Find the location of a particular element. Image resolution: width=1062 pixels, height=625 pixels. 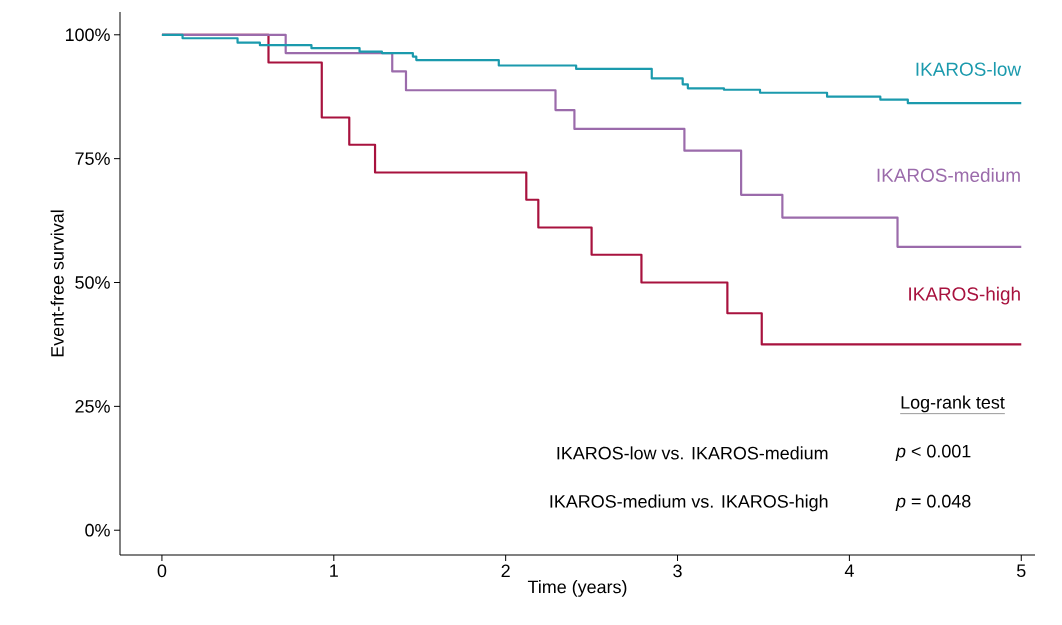

x-axis-title: Time (years) is located at coordinates (577, 588).